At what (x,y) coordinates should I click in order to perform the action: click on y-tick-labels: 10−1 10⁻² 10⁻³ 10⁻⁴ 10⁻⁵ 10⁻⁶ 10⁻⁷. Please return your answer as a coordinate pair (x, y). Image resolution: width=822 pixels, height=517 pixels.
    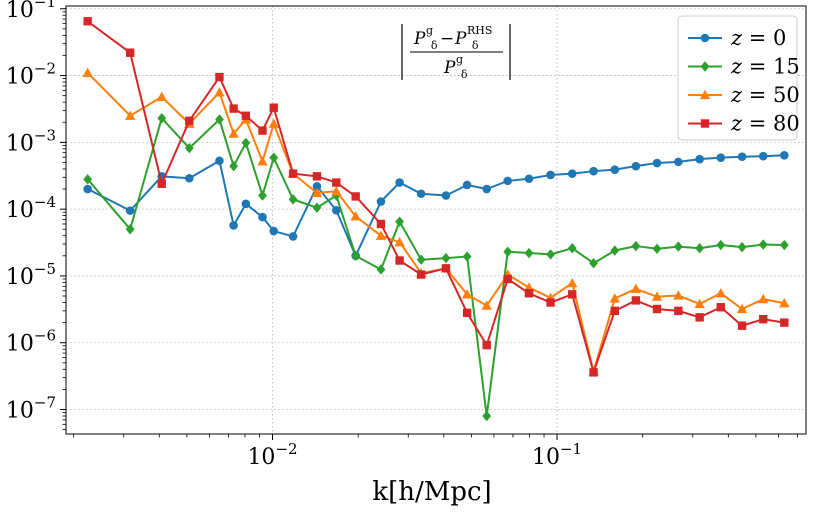
    Looking at the image, I should click on (31, 212).